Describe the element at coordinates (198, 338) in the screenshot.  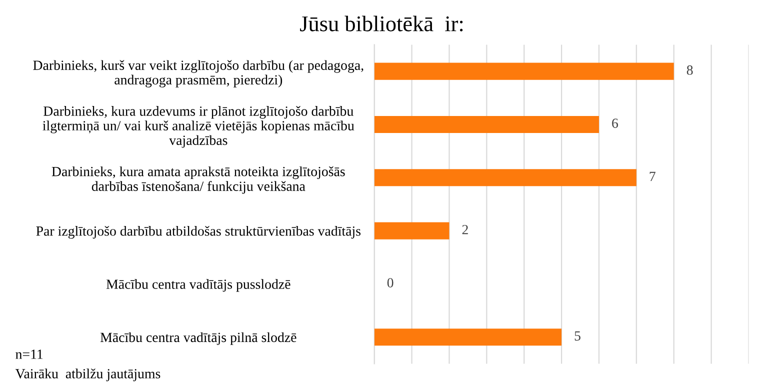
I see `y-tick-label: Mācību centra vadītājs pilnā slodzē` at that location.